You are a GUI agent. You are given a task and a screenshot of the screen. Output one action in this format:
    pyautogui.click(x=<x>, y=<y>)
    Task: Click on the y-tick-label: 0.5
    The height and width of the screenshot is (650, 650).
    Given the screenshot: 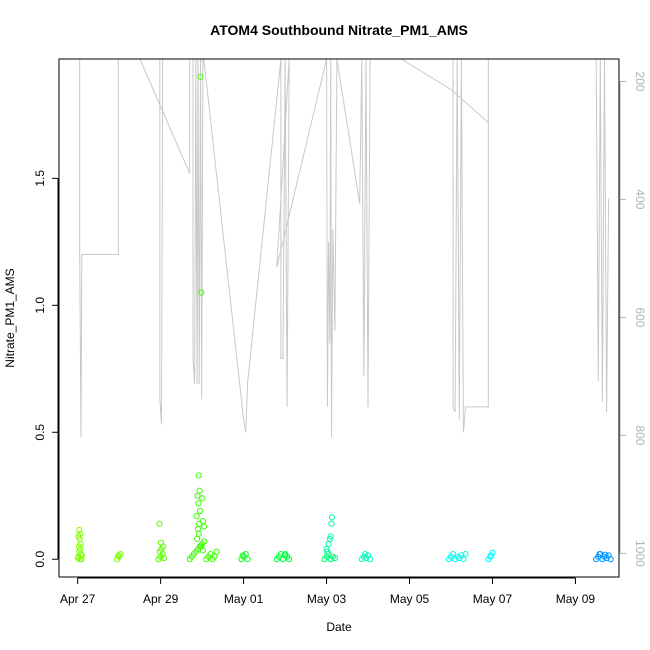 What is the action you would take?
    pyautogui.click(x=40, y=432)
    